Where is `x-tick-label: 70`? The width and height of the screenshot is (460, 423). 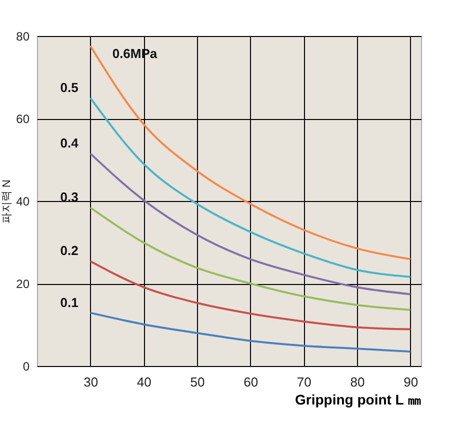 x-tick-label: 70 is located at coordinates (304, 382).